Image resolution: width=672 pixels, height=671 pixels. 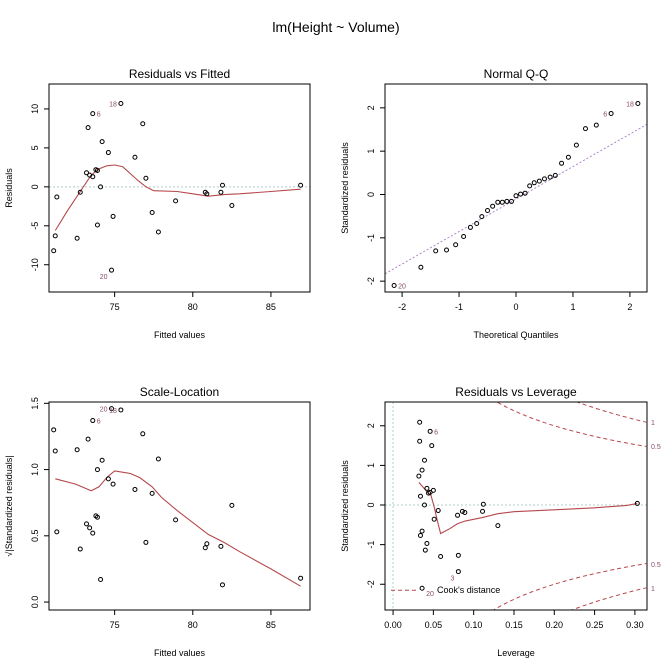 I want to click on x-tick-label: 75, so click(x=115, y=307).